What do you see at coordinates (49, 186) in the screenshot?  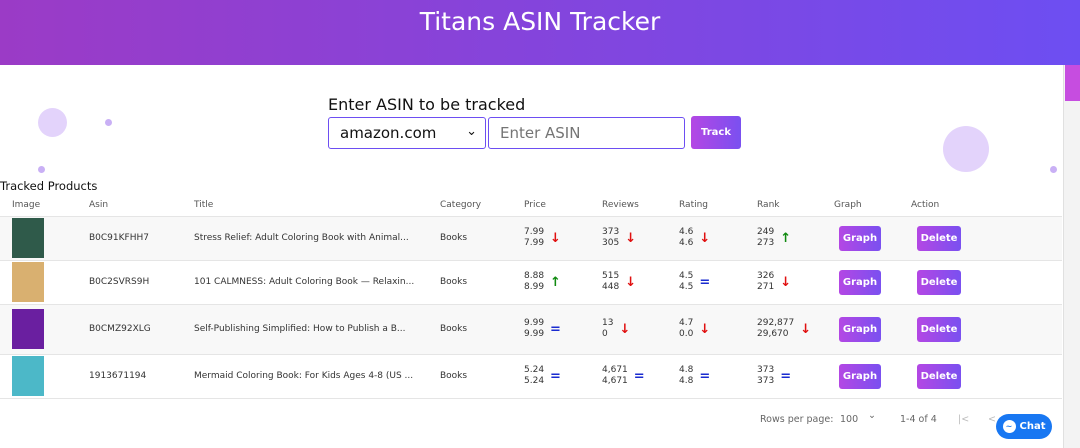 I see `tracked-products-title: Tracked Products` at bounding box center [49, 186].